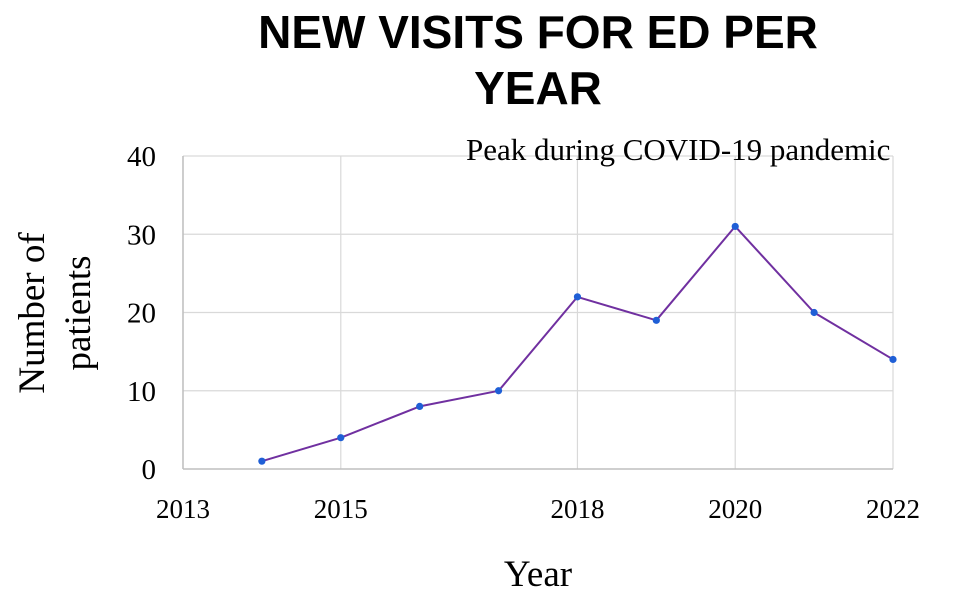 Image resolution: width=969 pixels, height=596 pixels. I want to click on chart-title-line-2: YEAR, so click(538, 88).